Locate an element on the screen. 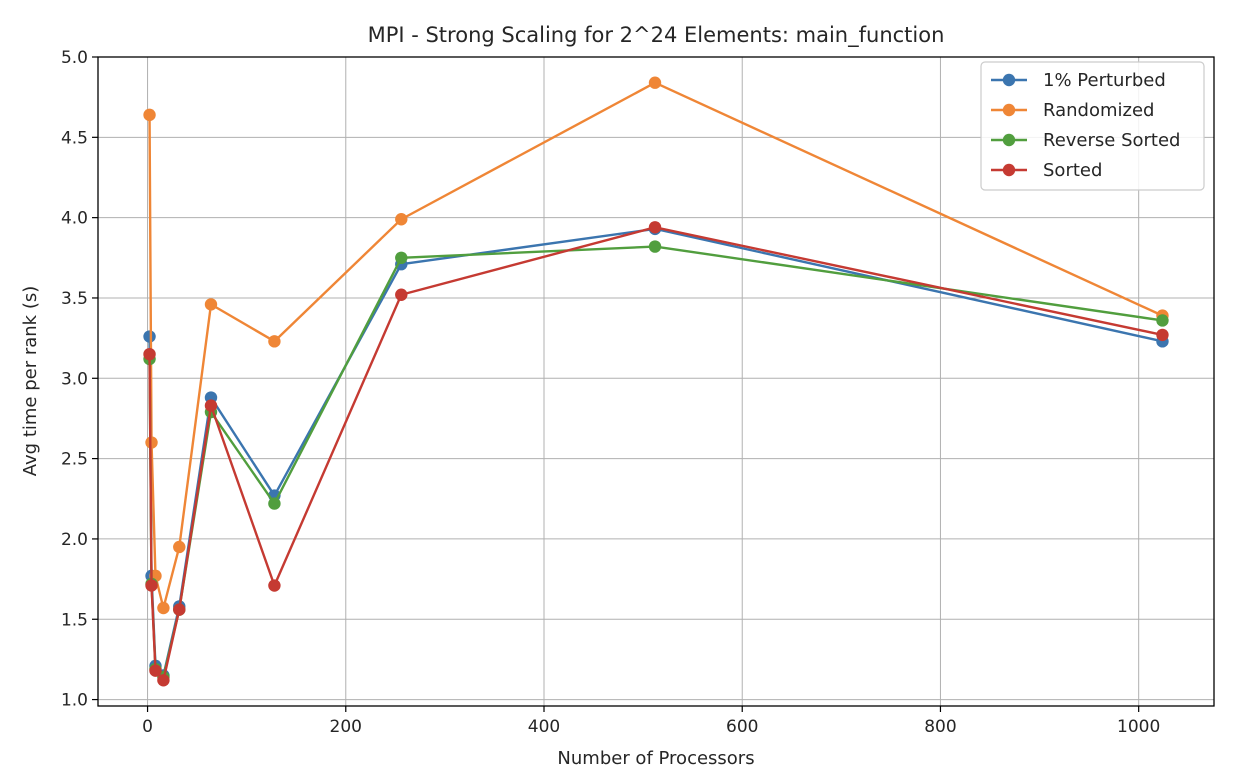  y-tick-label: 1.0 is located at coordinates (74, 701).